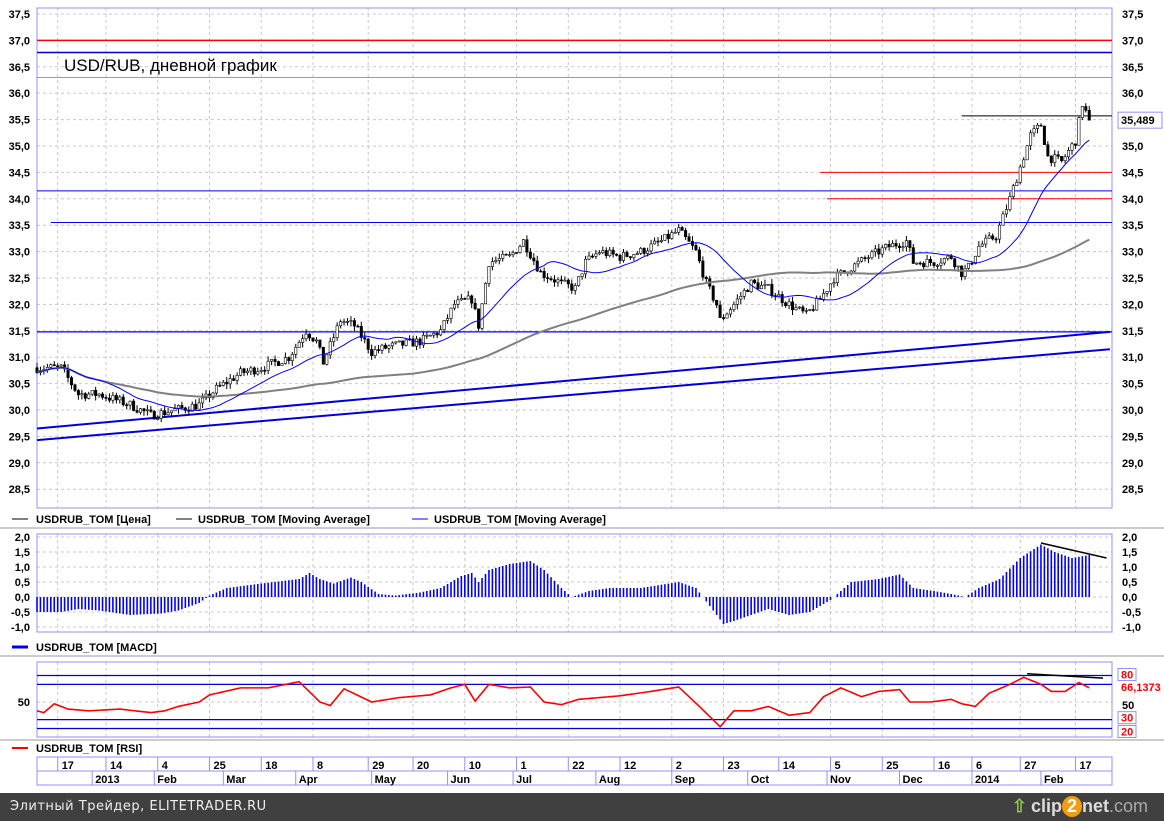 The width and height of the screenshot is (1164, 821). Describe the element at coordinates (1141, 688) in the screenshot. I see `rsi-last-value: 66,1373` at that location.